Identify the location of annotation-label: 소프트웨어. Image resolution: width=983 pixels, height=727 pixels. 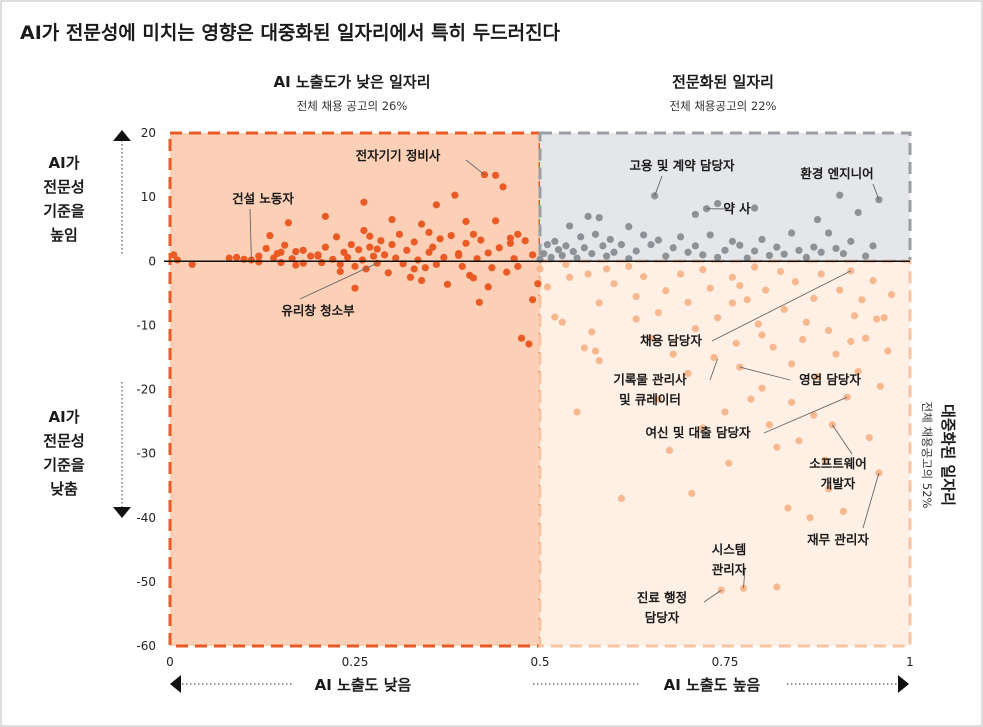
(838, 463).